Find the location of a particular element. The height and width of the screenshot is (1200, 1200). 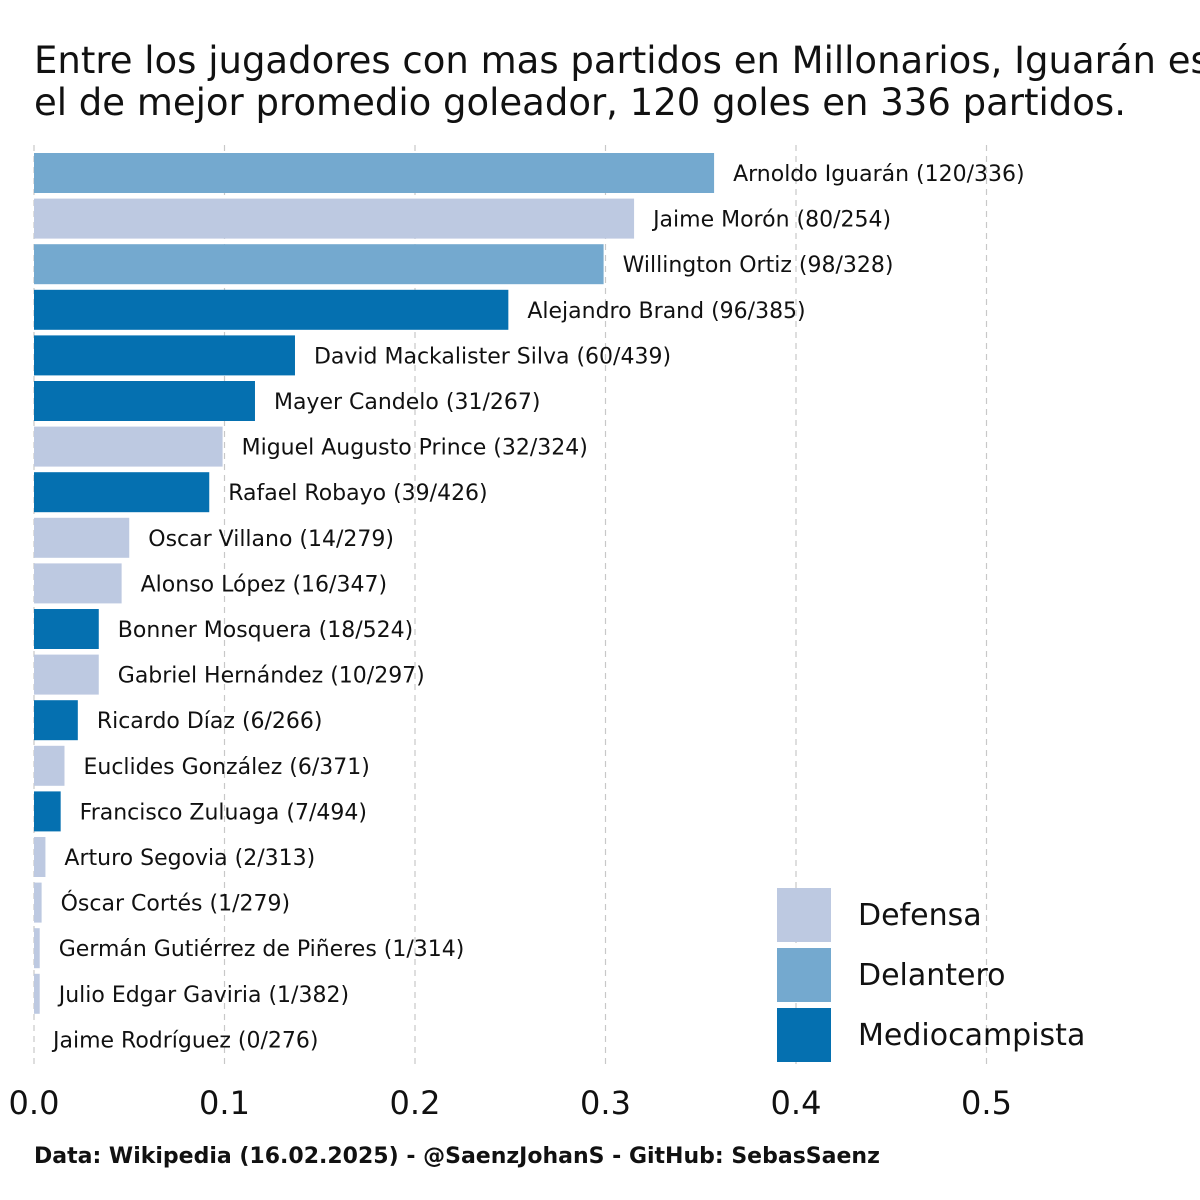

x-tick-label: 0.4 is located at coordinates (796, 1103).